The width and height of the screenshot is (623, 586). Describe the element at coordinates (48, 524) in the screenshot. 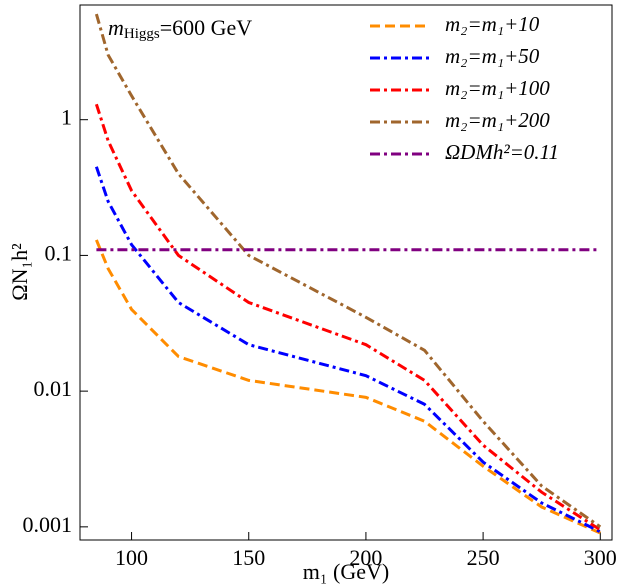

I see `y-tick-label: 0.001` at that location.